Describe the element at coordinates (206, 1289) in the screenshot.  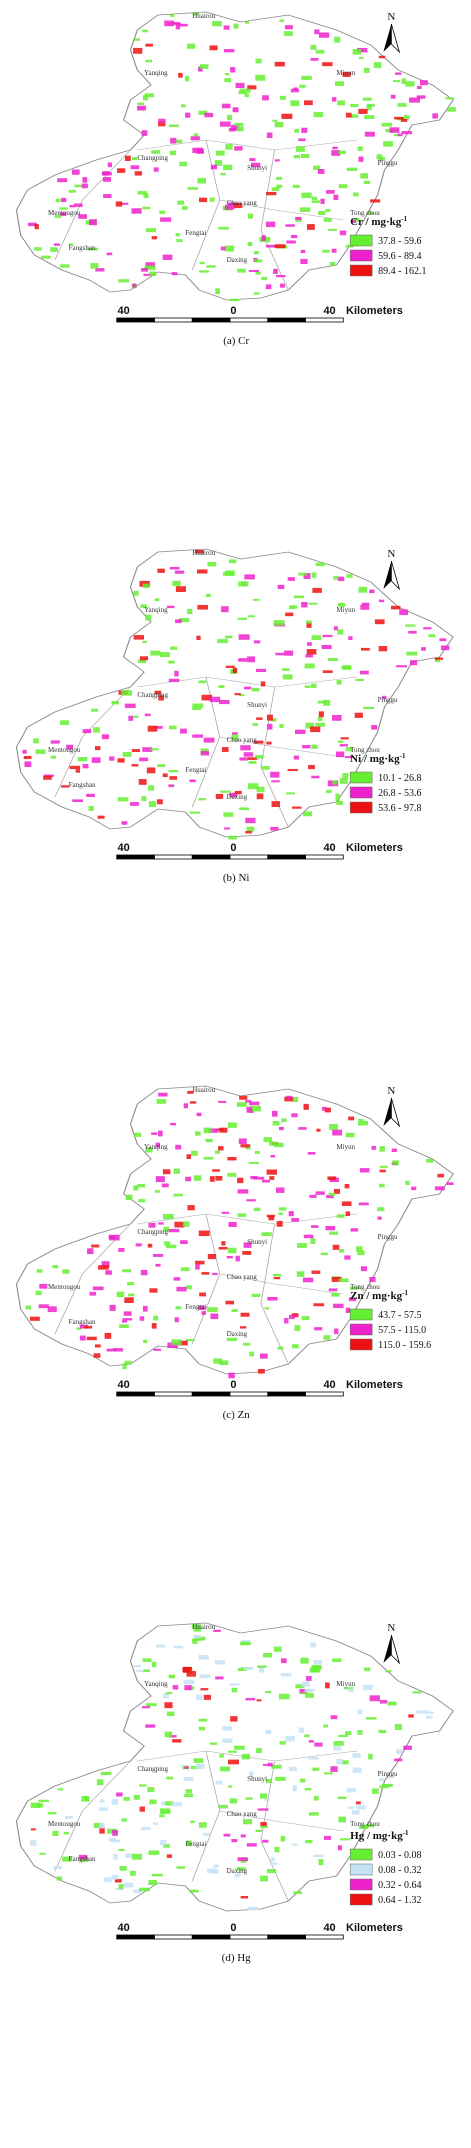
I see `district-lines` at that location.